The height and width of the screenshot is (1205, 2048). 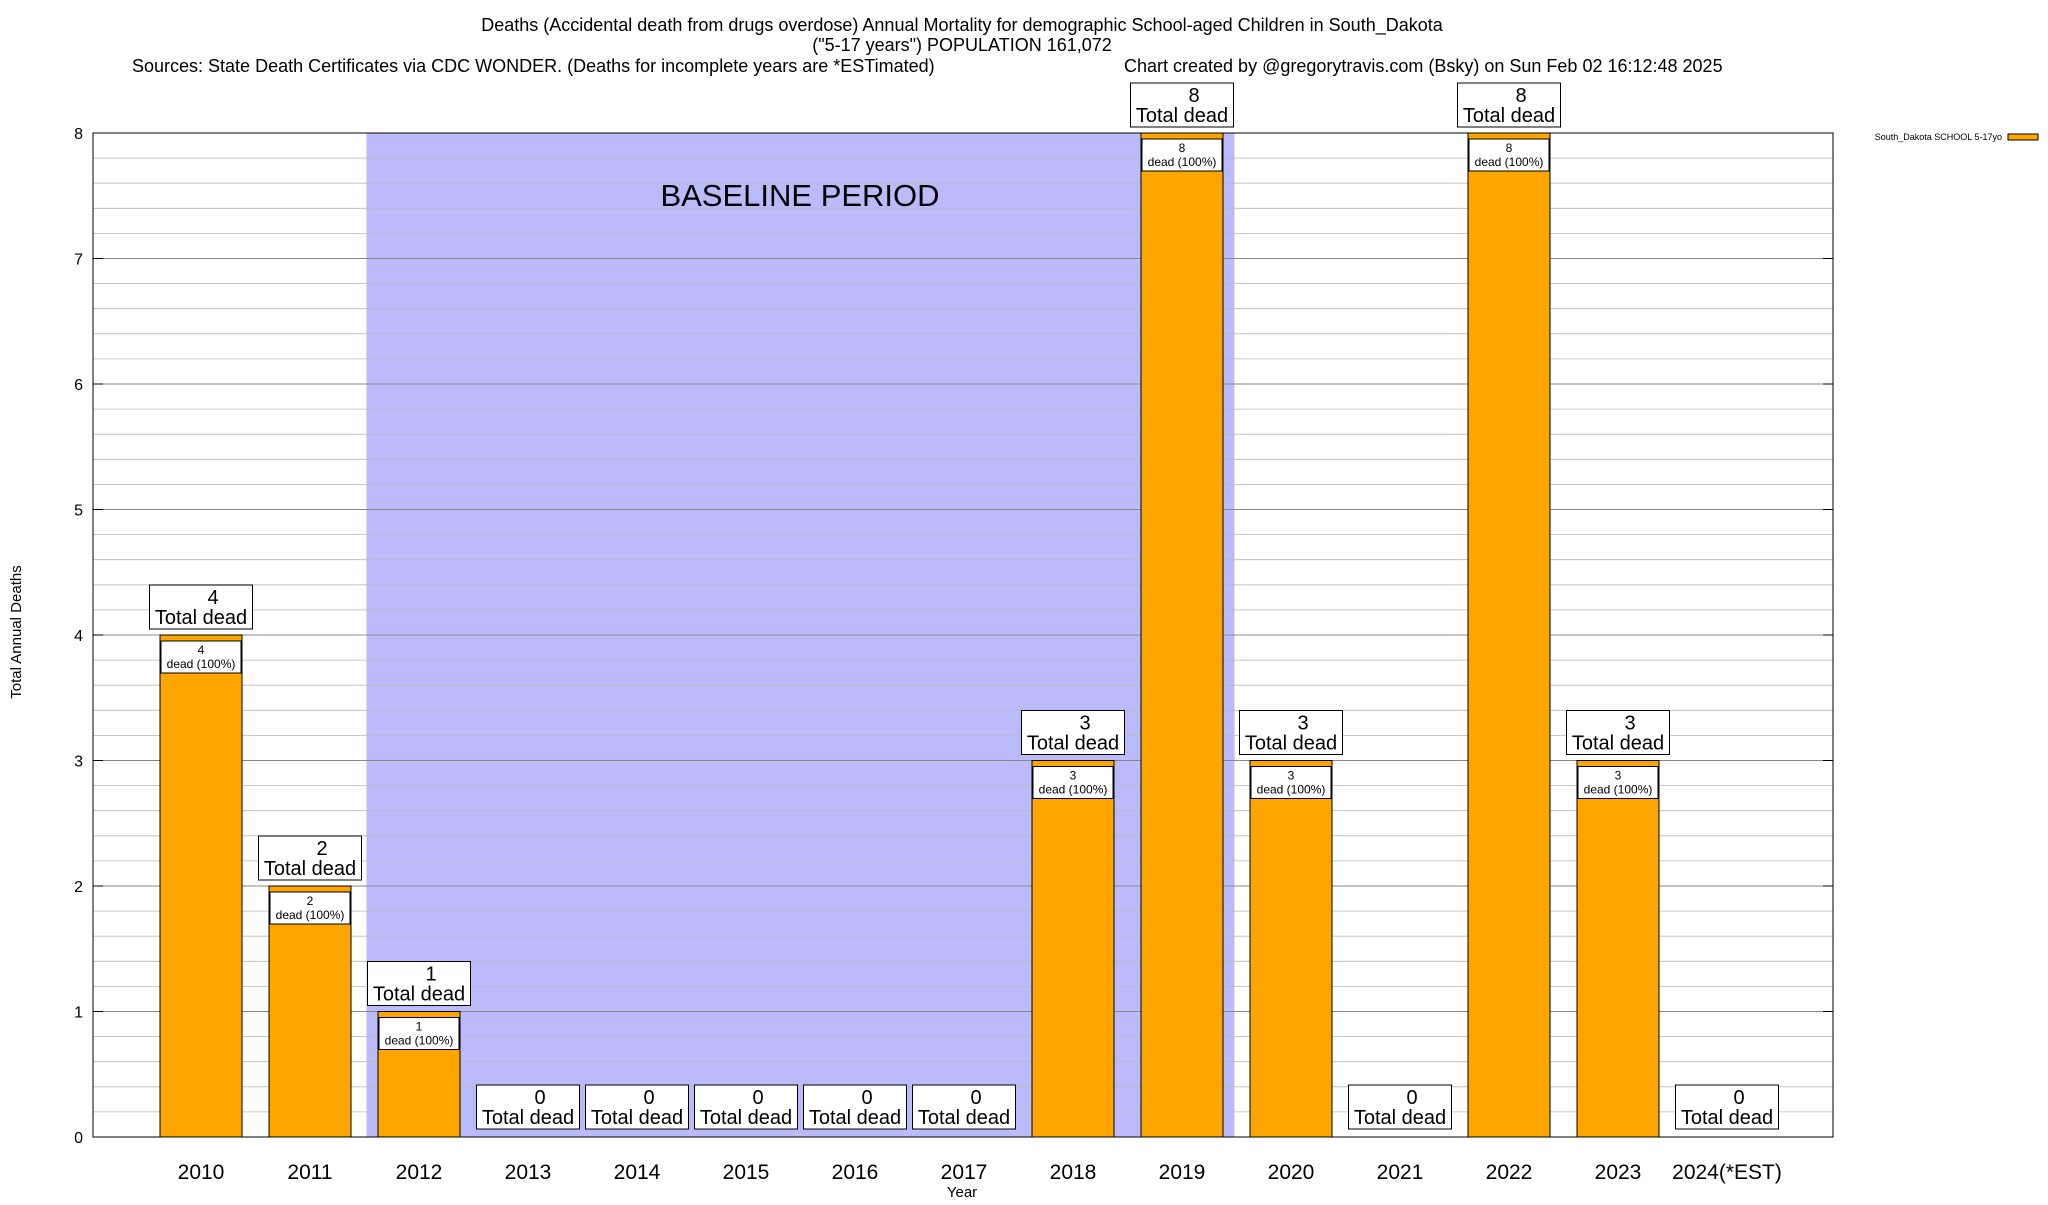 I want to click on y-tick-label: 8, so click(x=78, y=134).